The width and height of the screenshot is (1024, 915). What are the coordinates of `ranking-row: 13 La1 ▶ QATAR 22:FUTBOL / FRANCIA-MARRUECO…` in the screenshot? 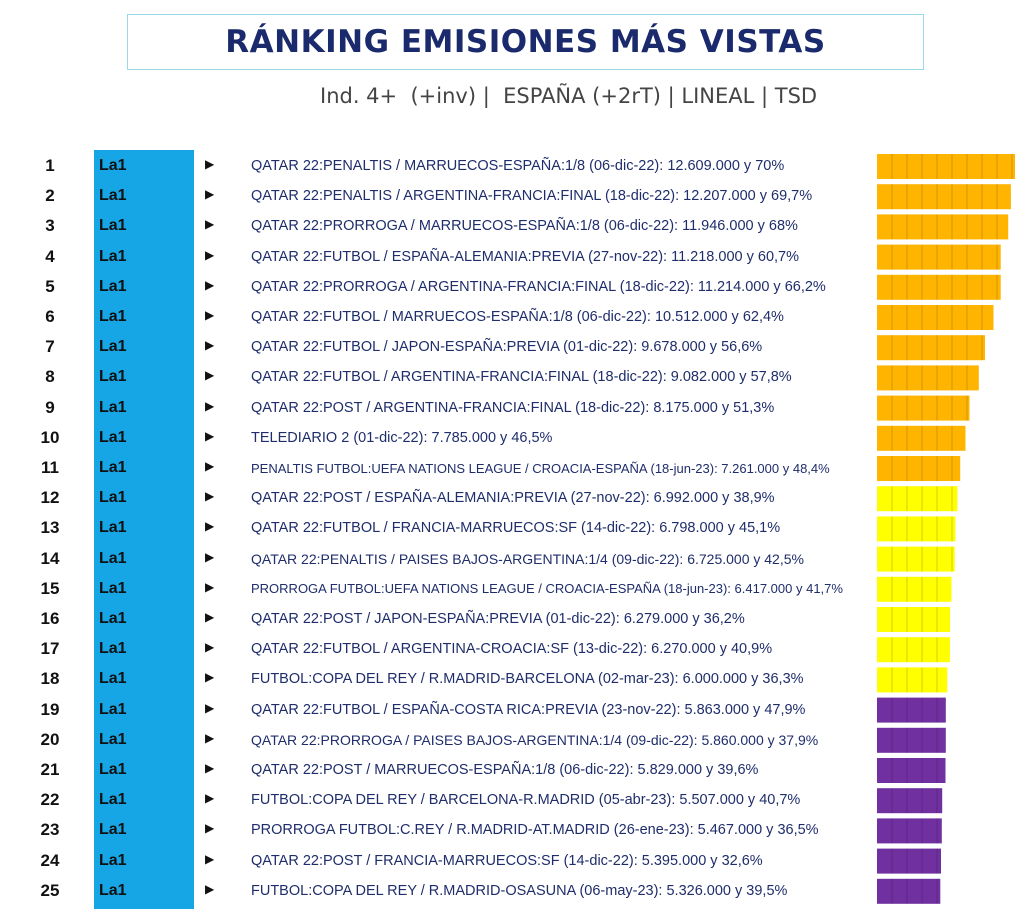 It's located at (512, 528).